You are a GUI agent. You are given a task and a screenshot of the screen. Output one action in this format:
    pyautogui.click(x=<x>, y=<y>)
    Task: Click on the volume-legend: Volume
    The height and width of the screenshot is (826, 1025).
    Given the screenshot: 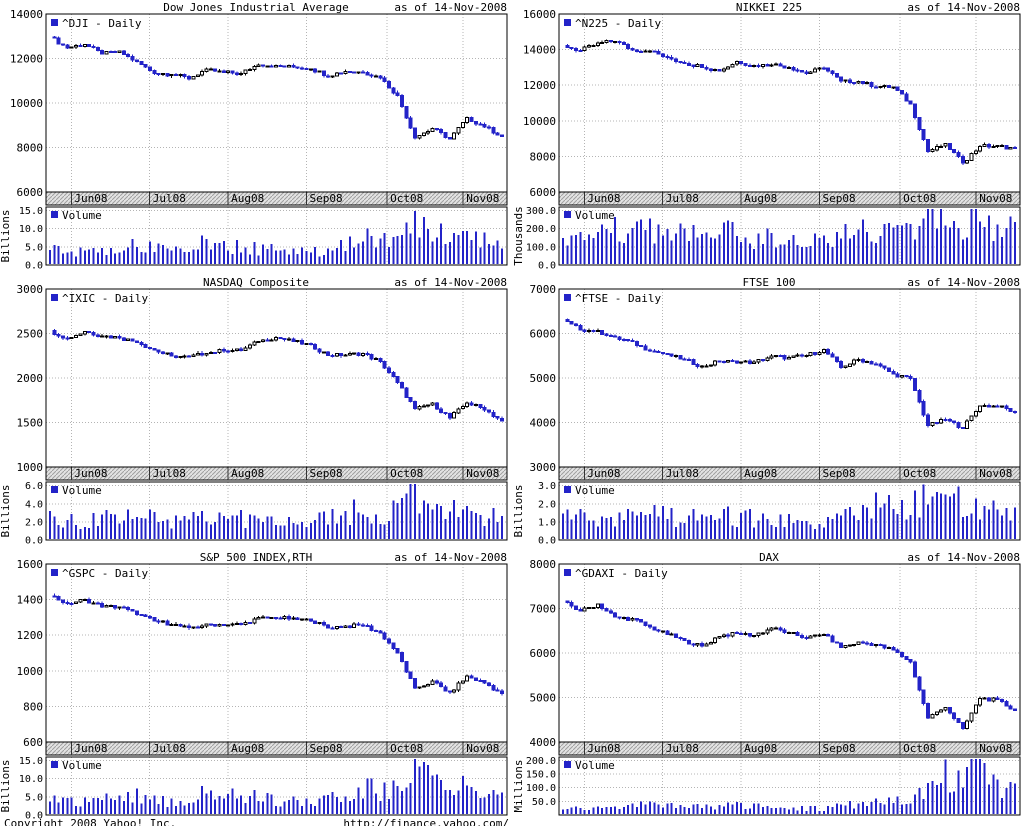 What is the action you would take?
    pyautogui.click(x=589, y=215)
    